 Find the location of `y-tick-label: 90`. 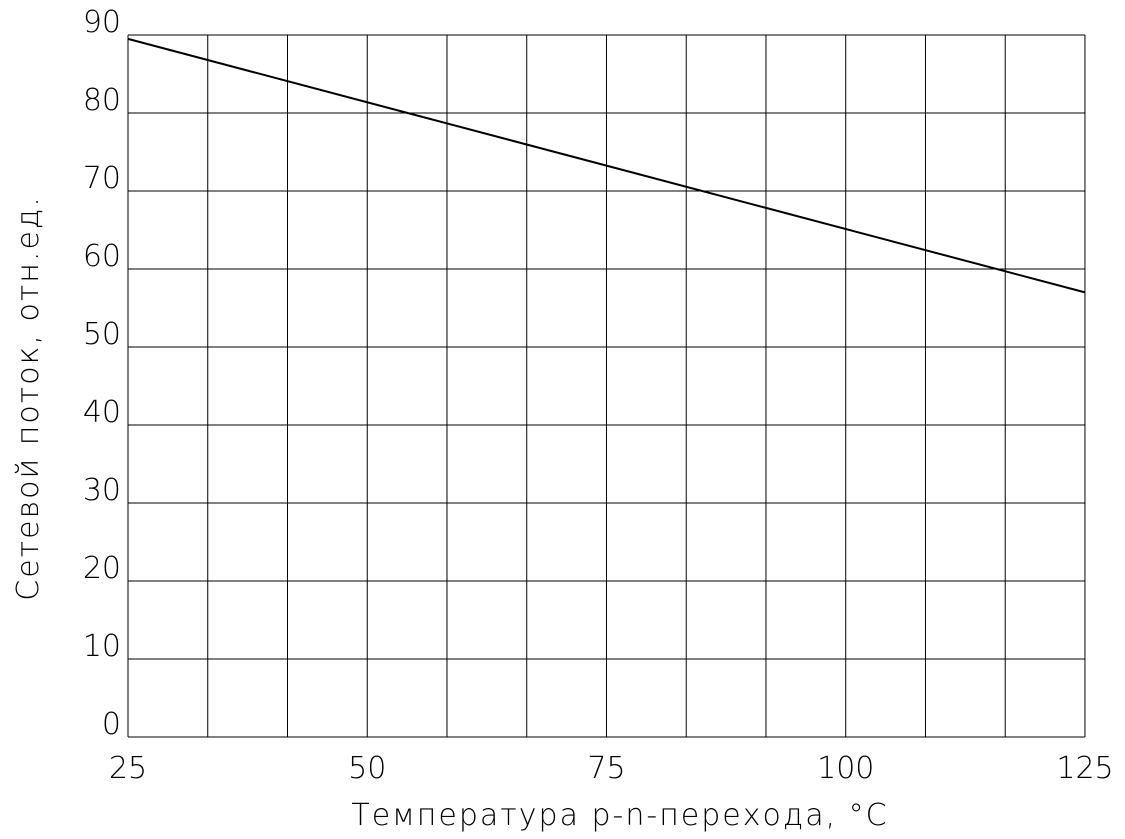

y-tick-label: 90 is located at coordinates (102, 22).